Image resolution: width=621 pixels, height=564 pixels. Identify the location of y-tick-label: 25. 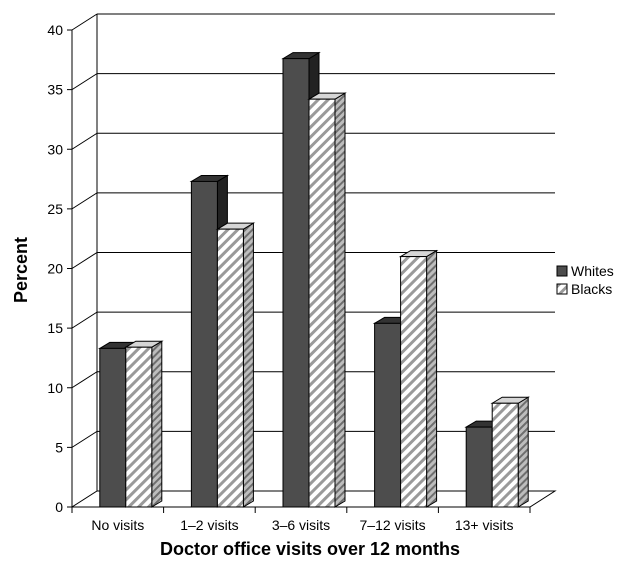
(55, 209).